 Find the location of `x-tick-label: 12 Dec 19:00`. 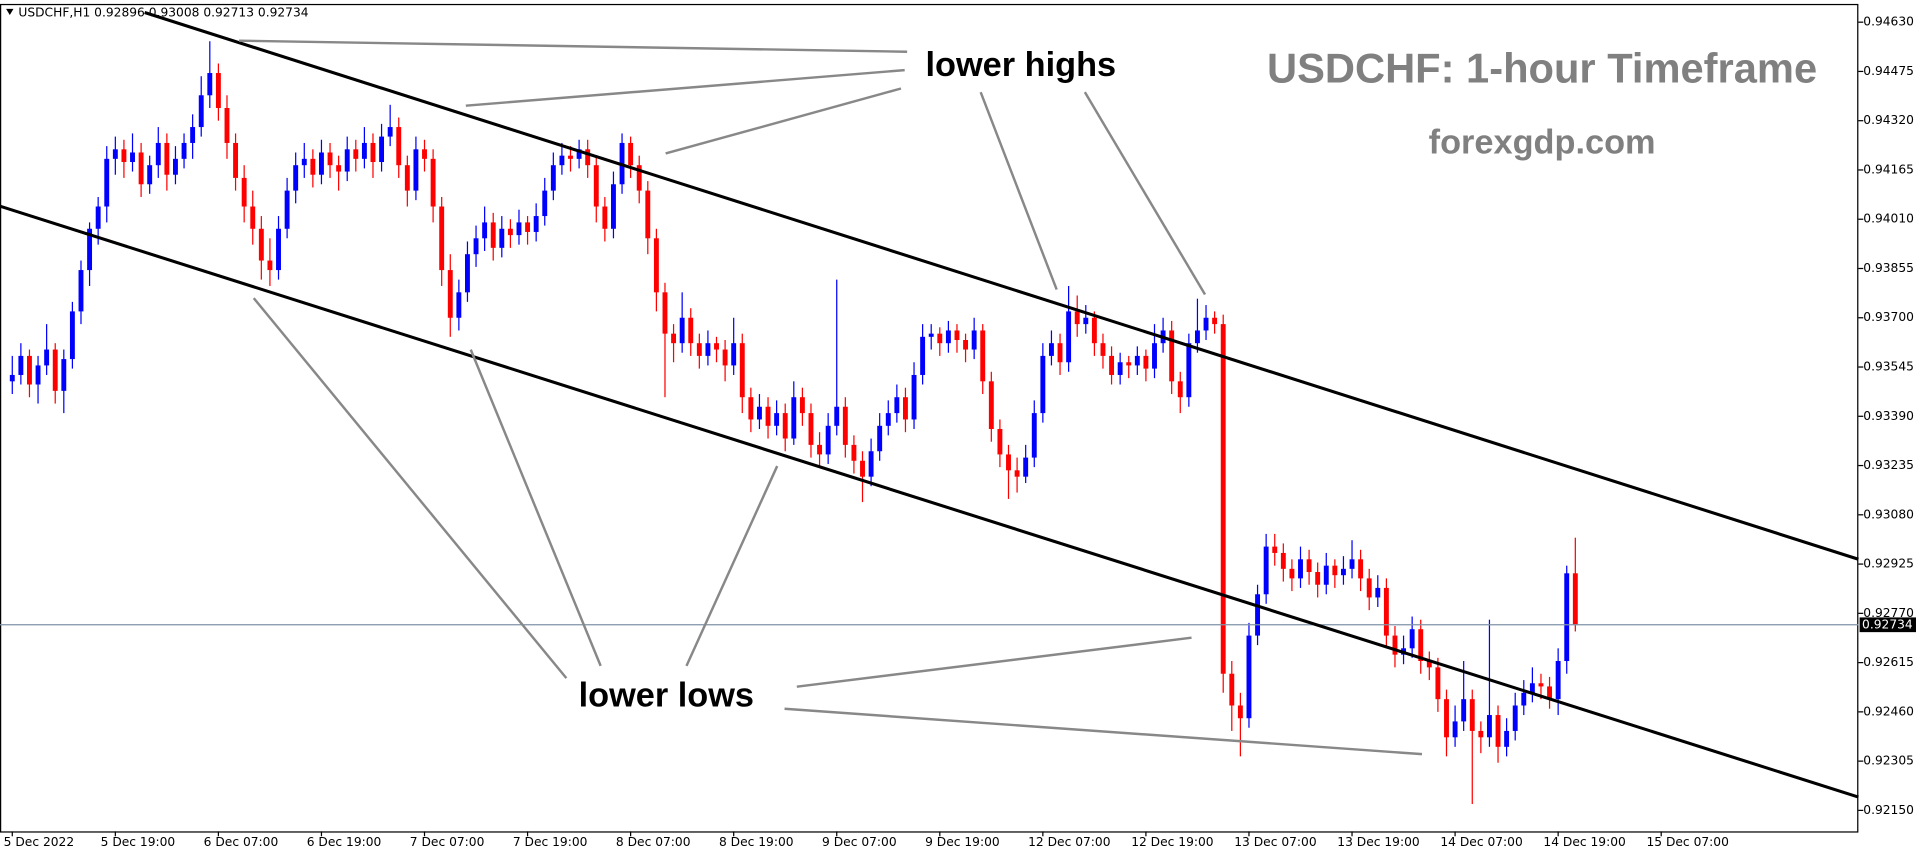

x-tick-label: 12 Dec 19:00 is located at coordinates (1172, 842).